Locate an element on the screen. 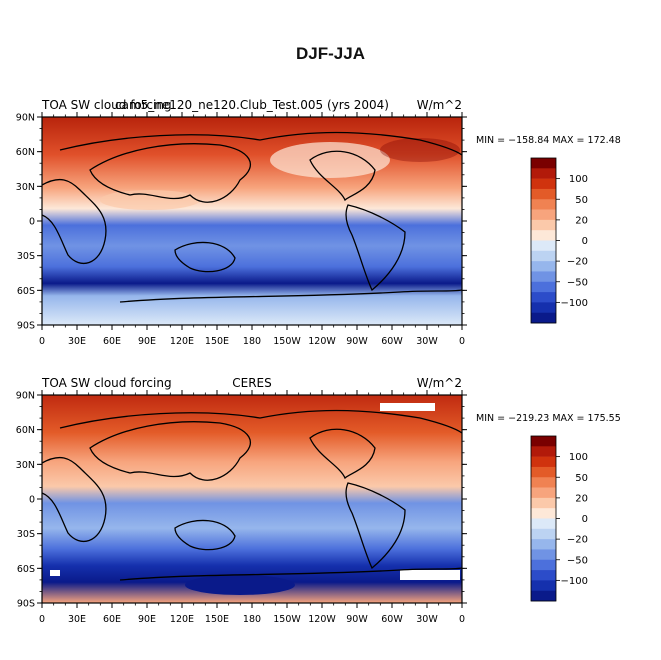 Image resolution: width=661 pixels, height=660 pixels. panel-center-title: CERES is located at coordinates (252, 383).